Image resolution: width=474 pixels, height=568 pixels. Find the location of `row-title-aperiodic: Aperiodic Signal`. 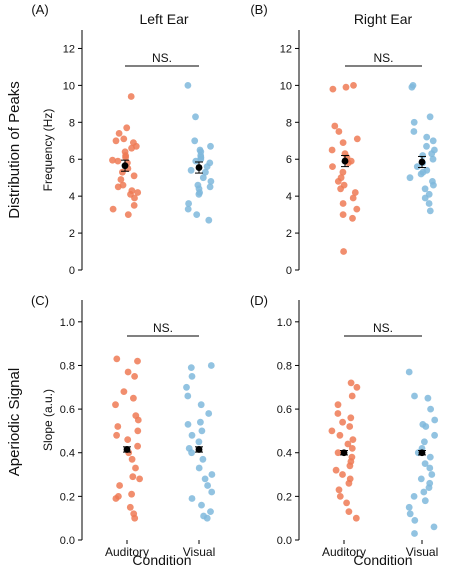

row-title-aperiodic: Aperiodic Signal is located at coordinates (14, 422).